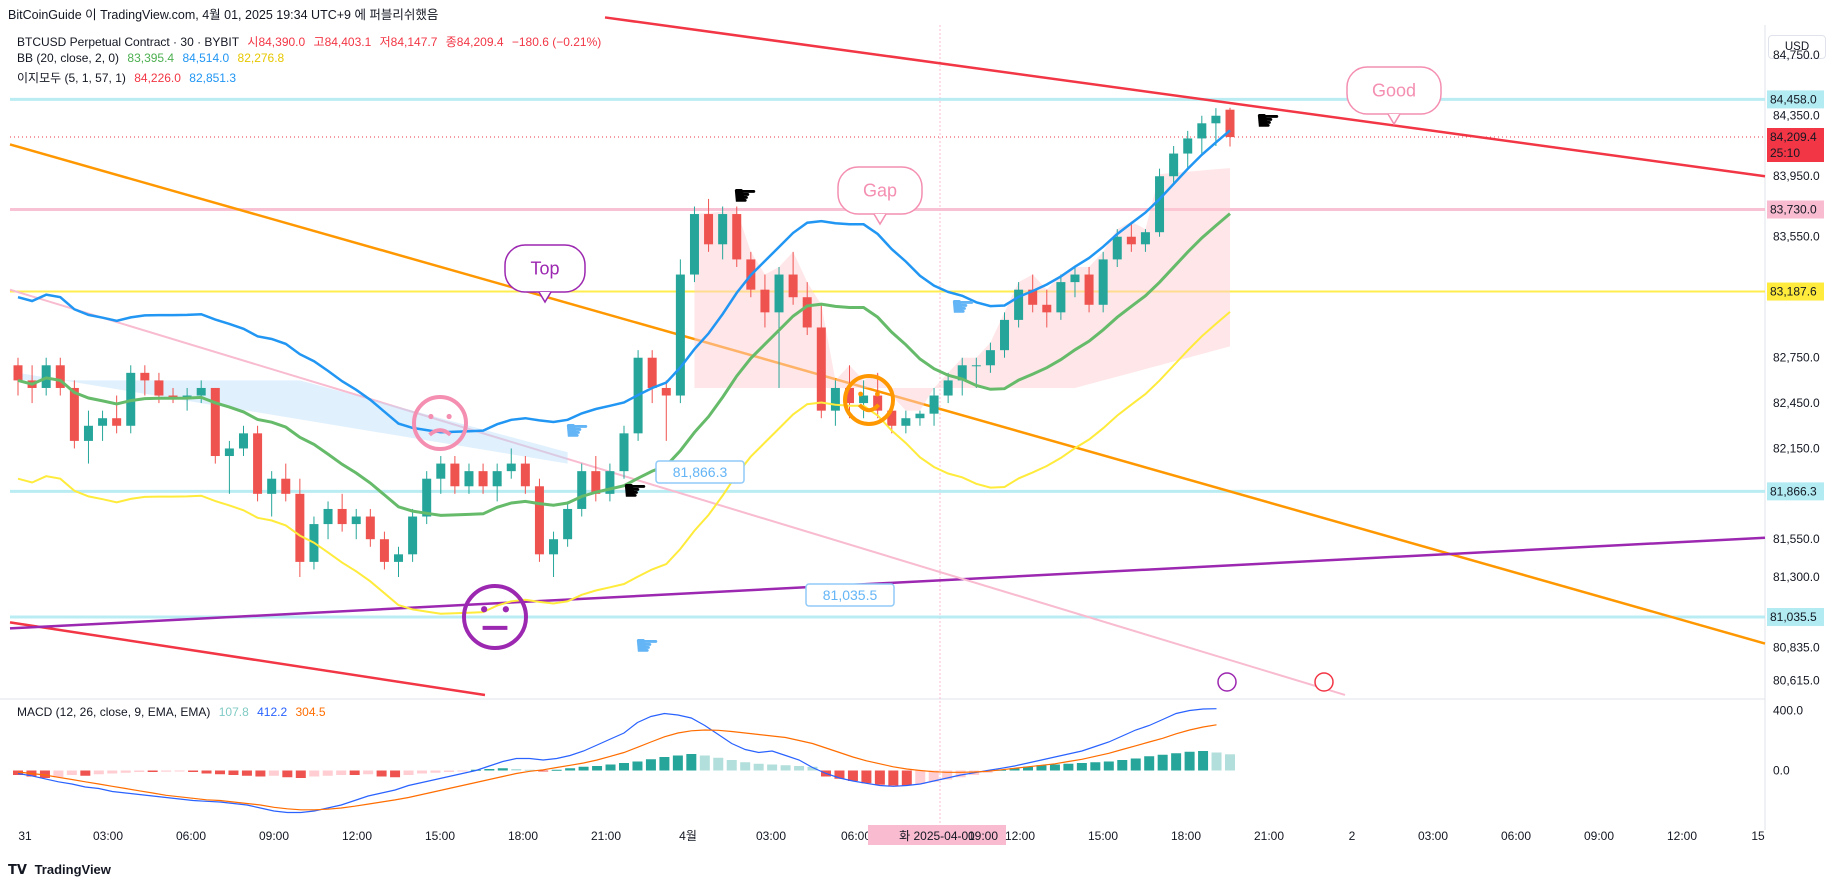  I want to click on red-trendline-lower, so click(247, 659).